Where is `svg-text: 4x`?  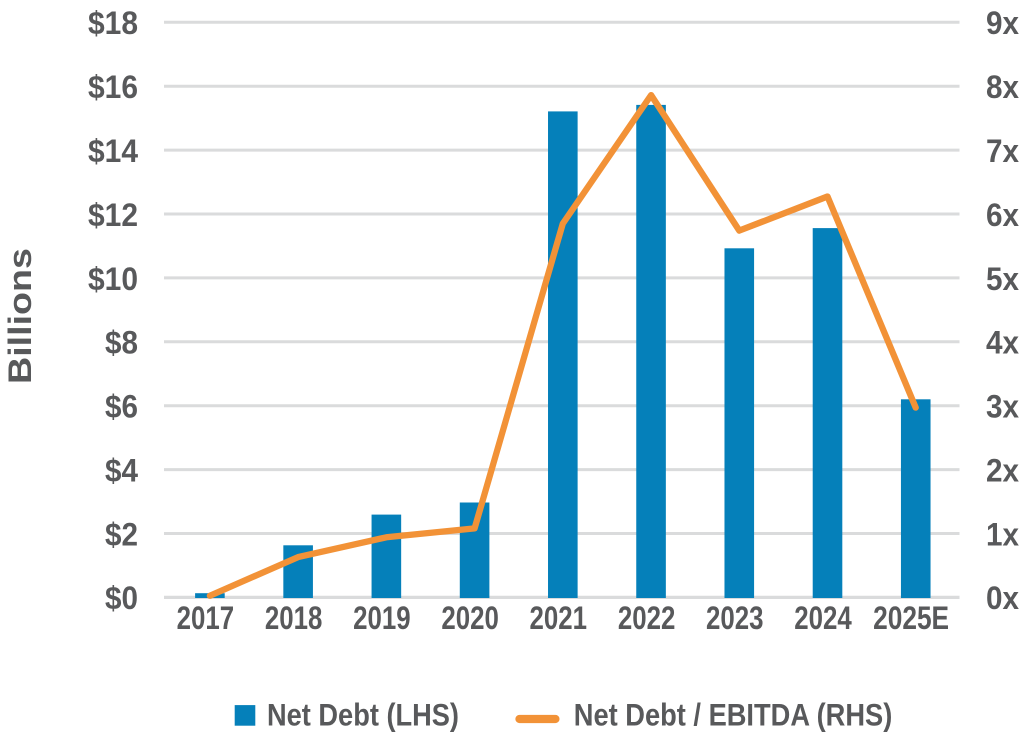 svg-text: 4x is located at coordinates (1002, 343).